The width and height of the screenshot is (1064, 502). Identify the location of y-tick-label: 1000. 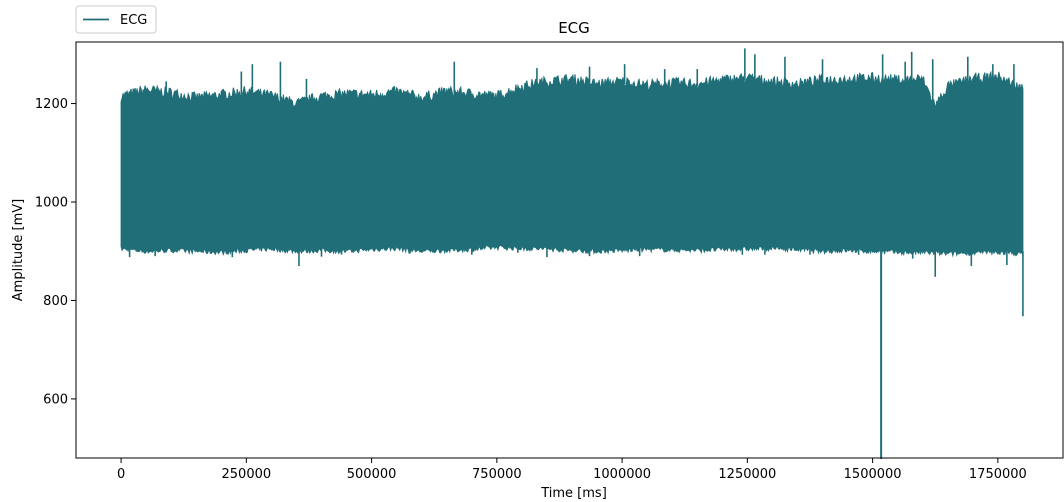
(51, 203).